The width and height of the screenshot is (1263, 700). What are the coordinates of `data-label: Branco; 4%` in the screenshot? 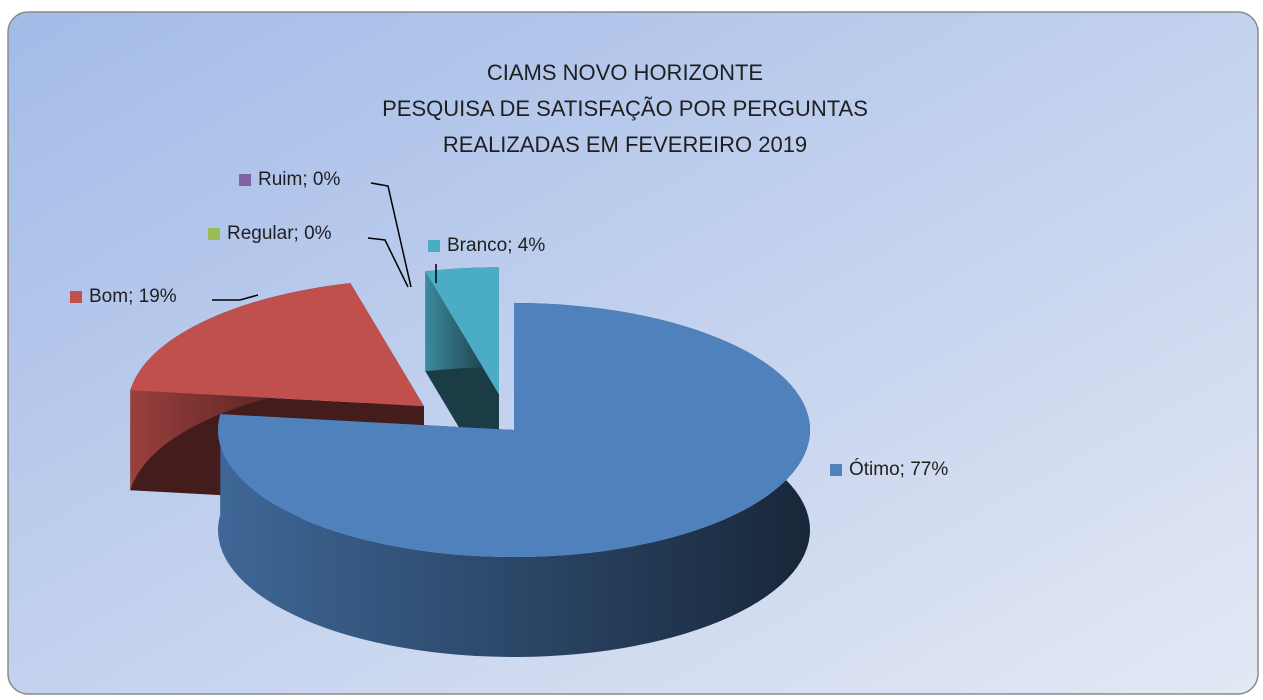 It's located at (496, 245).